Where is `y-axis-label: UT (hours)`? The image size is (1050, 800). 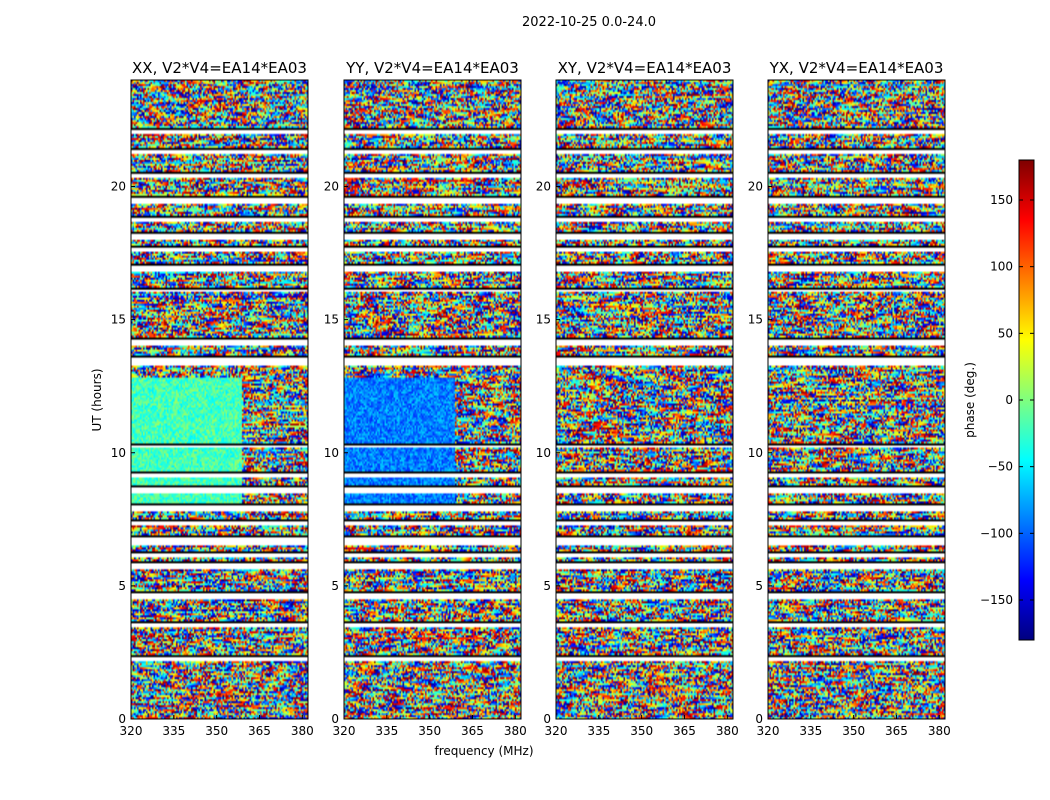 y-axis-label: UT (hours) is located at coordinates (97, 399).